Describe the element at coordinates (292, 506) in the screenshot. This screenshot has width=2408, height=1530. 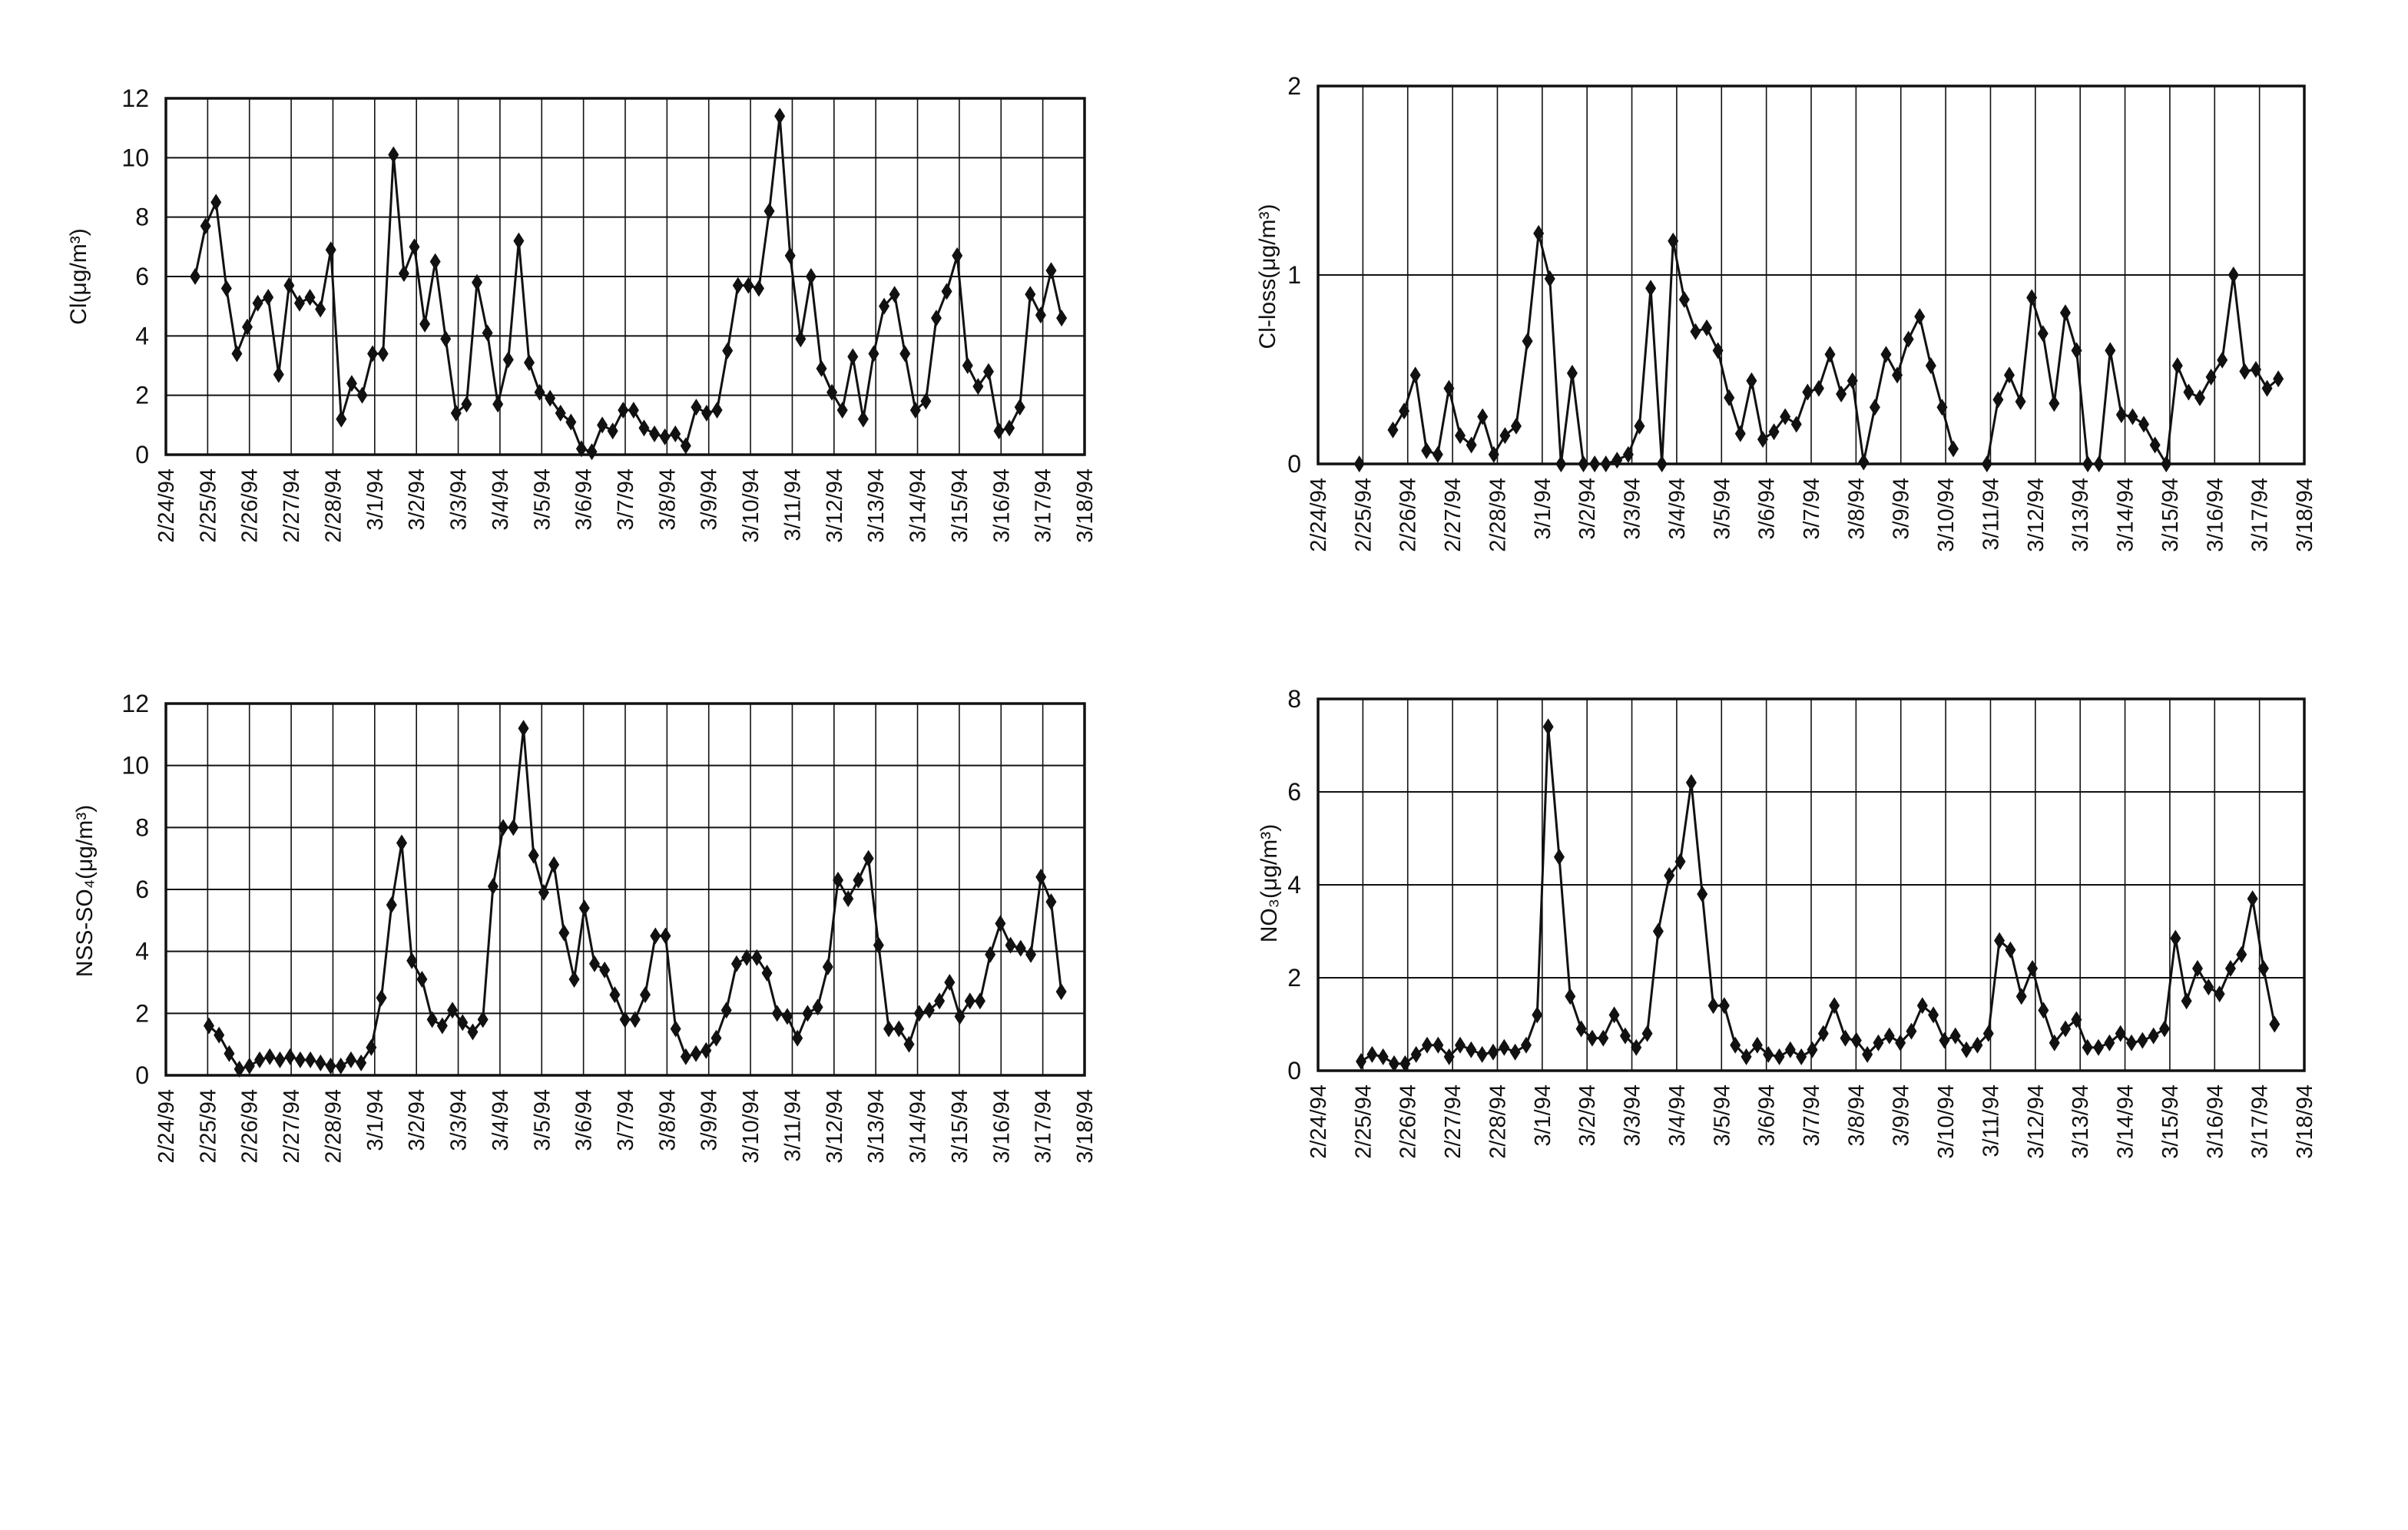
I see `x-tick-label: 2/27/94` at that location.